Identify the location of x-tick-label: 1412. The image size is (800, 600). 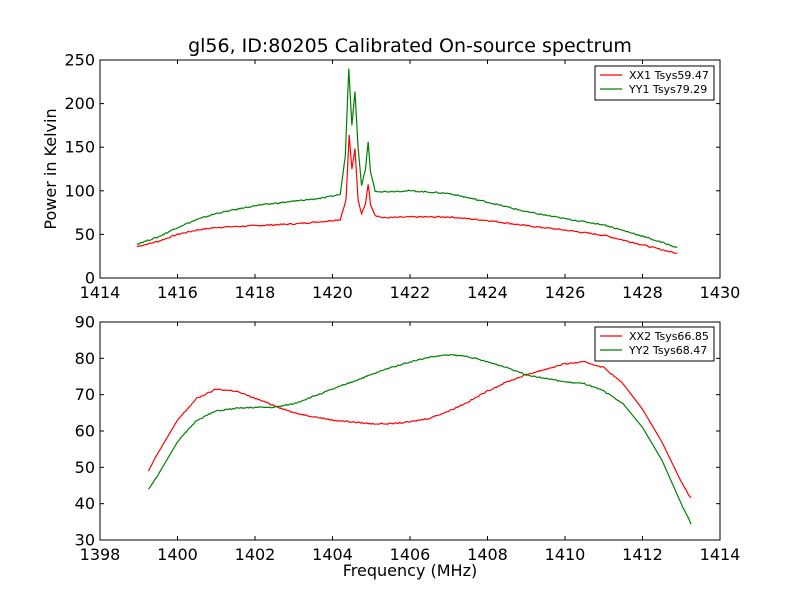
(642, 554).